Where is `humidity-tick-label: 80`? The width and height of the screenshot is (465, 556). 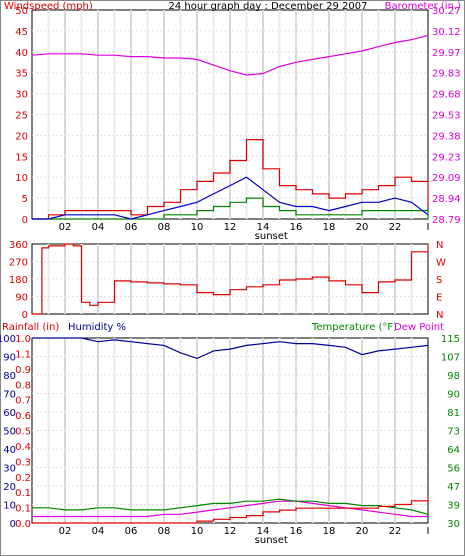 humidity-tick-label: 80 is located at coordinates (9, 376).